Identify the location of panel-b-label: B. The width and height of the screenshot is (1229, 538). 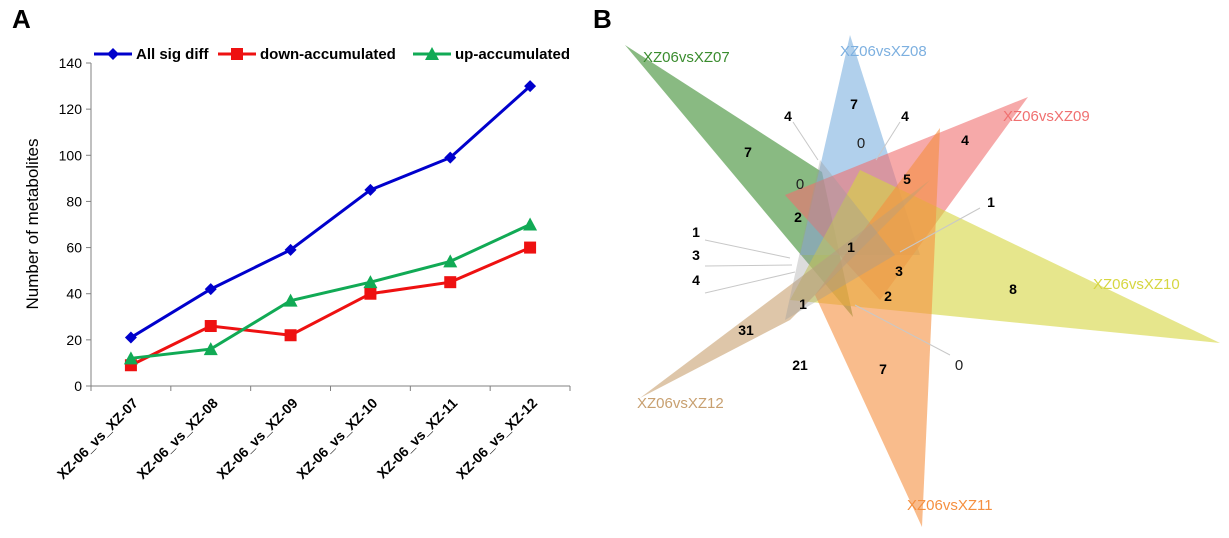
(602, 19).